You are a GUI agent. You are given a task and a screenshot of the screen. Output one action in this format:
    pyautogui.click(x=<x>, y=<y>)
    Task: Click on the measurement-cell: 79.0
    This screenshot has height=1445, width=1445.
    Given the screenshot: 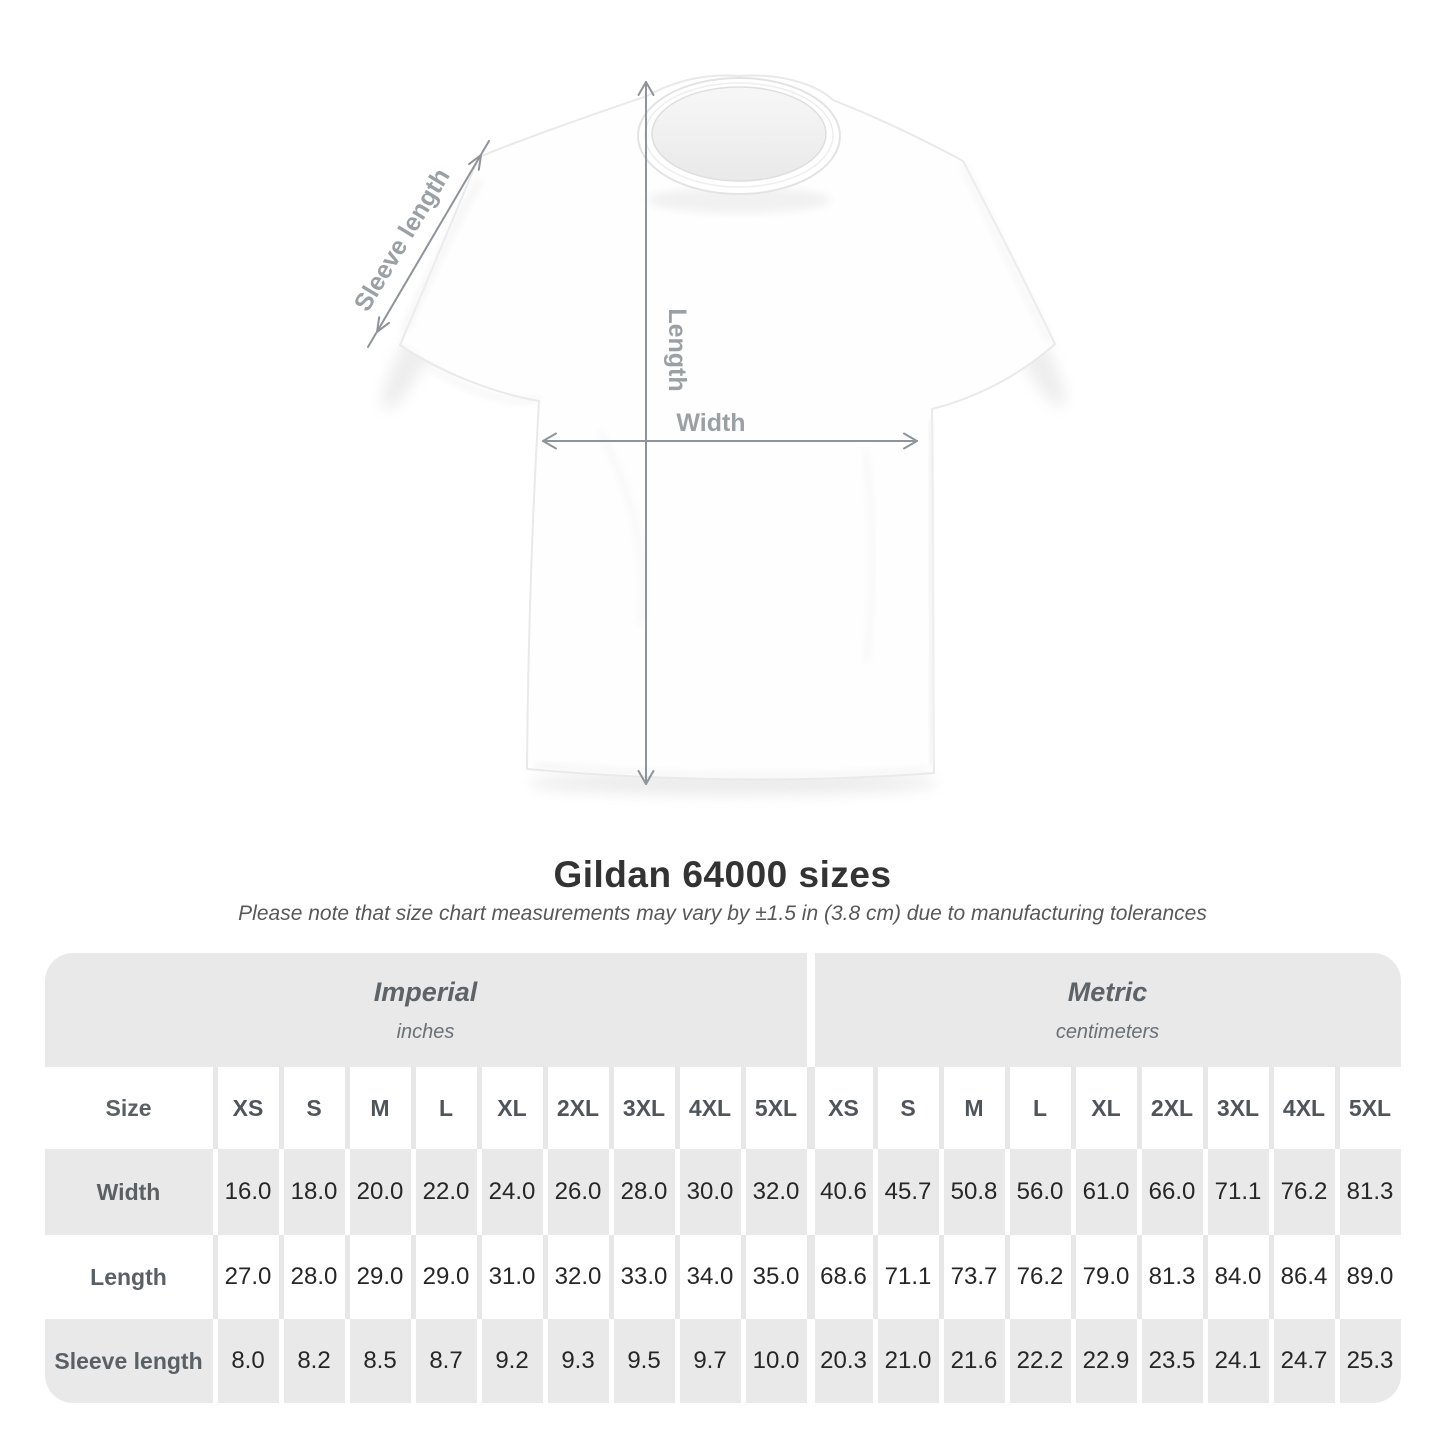 What is the action you would take?
    pyautogui.click(x=1103, y=1277)
    